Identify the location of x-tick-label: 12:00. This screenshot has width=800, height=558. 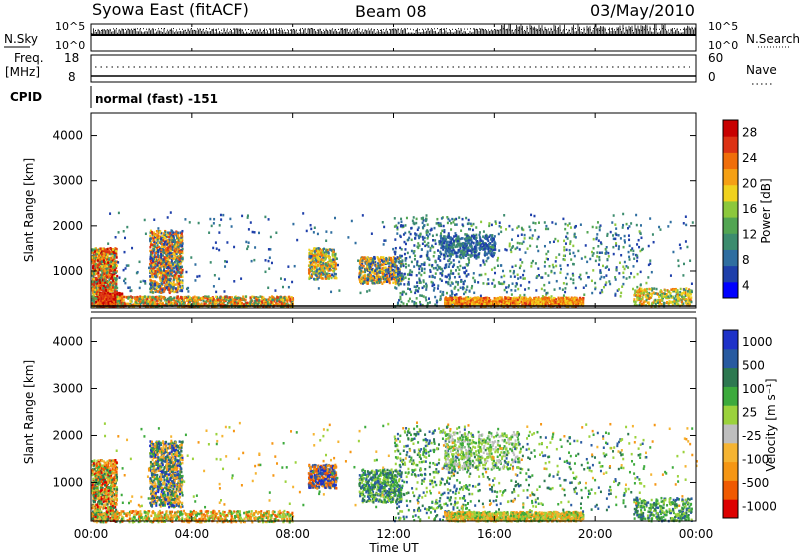
(393, 534).